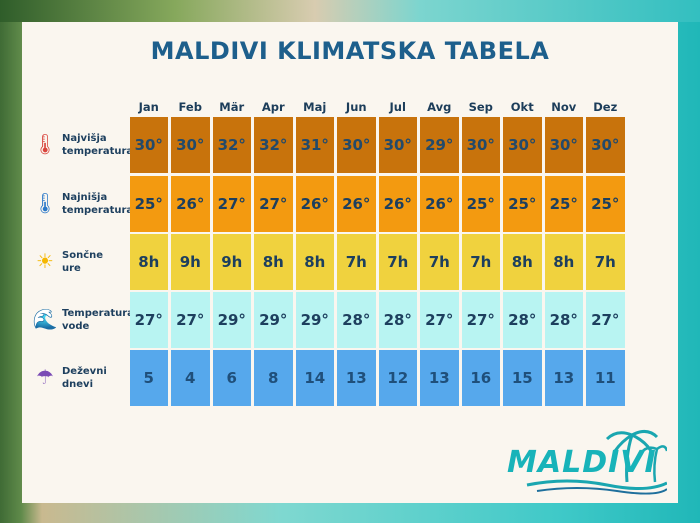 The width and height of the screenshot is (700, 523). Describe the element at coordinates (397, 378) in the screenshot. I see `table-cell: 12` at that location.